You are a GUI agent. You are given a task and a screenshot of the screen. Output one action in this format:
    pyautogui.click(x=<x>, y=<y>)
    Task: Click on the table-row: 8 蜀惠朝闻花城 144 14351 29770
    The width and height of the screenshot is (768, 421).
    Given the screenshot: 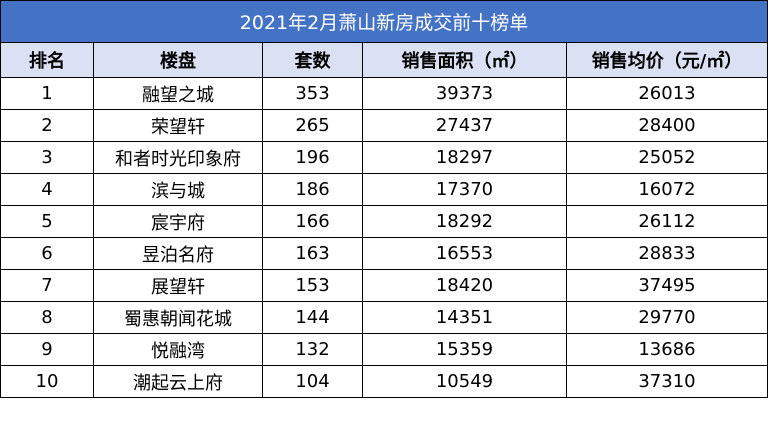 What is the action you would take?
    pyautogui.click(x=384, y=317)
    